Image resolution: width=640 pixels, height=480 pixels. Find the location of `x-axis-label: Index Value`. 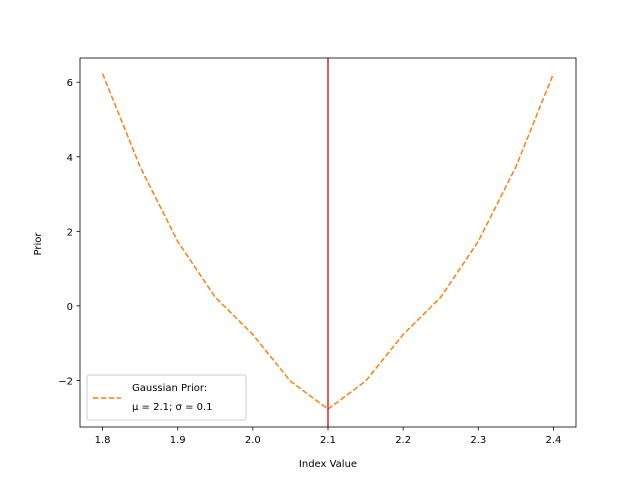

x-axis-label: Index Value is located at coordinates (328, 464).